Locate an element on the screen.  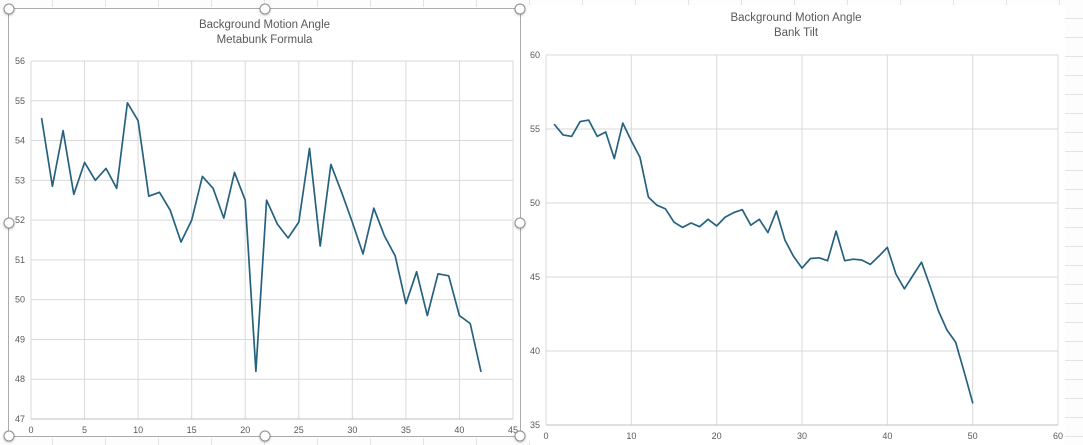
selection-handle-mid-left is located at coordinates (9, 222).